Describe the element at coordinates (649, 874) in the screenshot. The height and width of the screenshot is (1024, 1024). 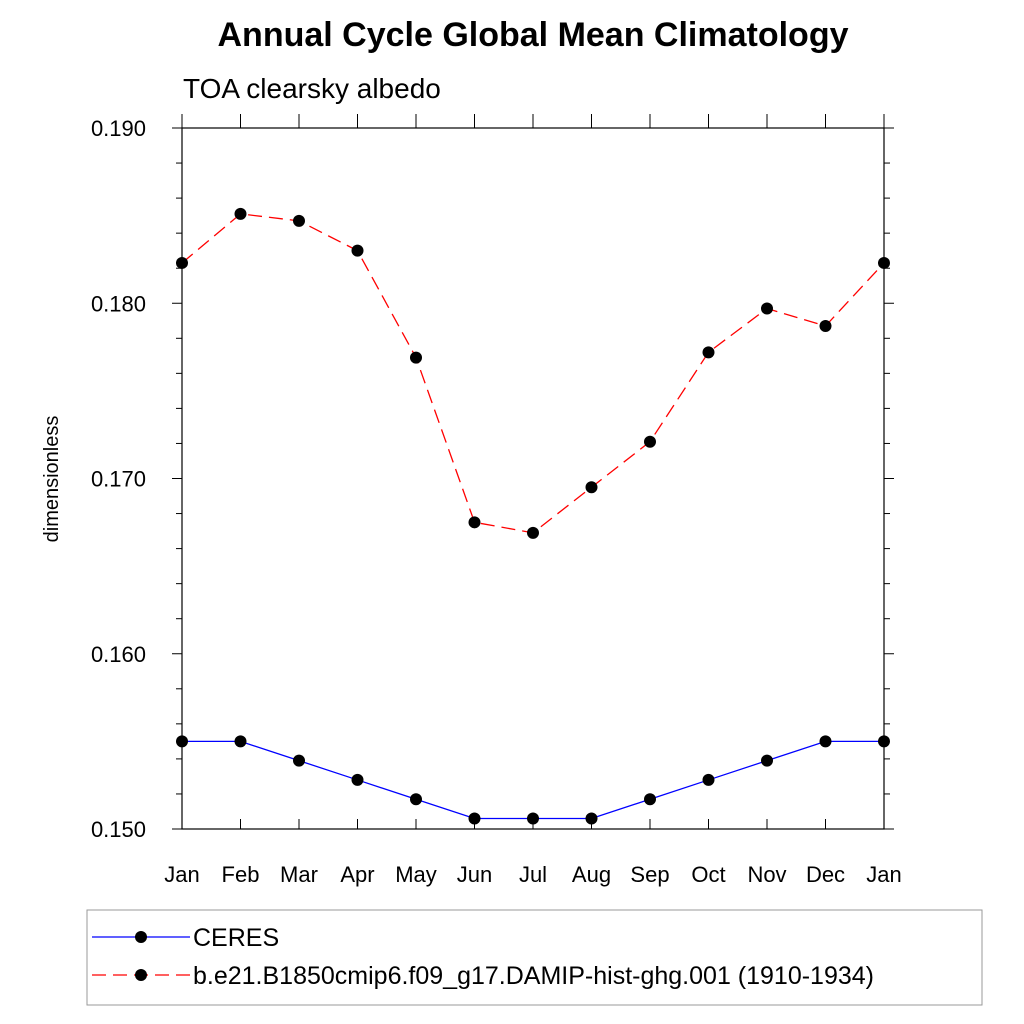
I see `x-tick-label: Sep` at that location.